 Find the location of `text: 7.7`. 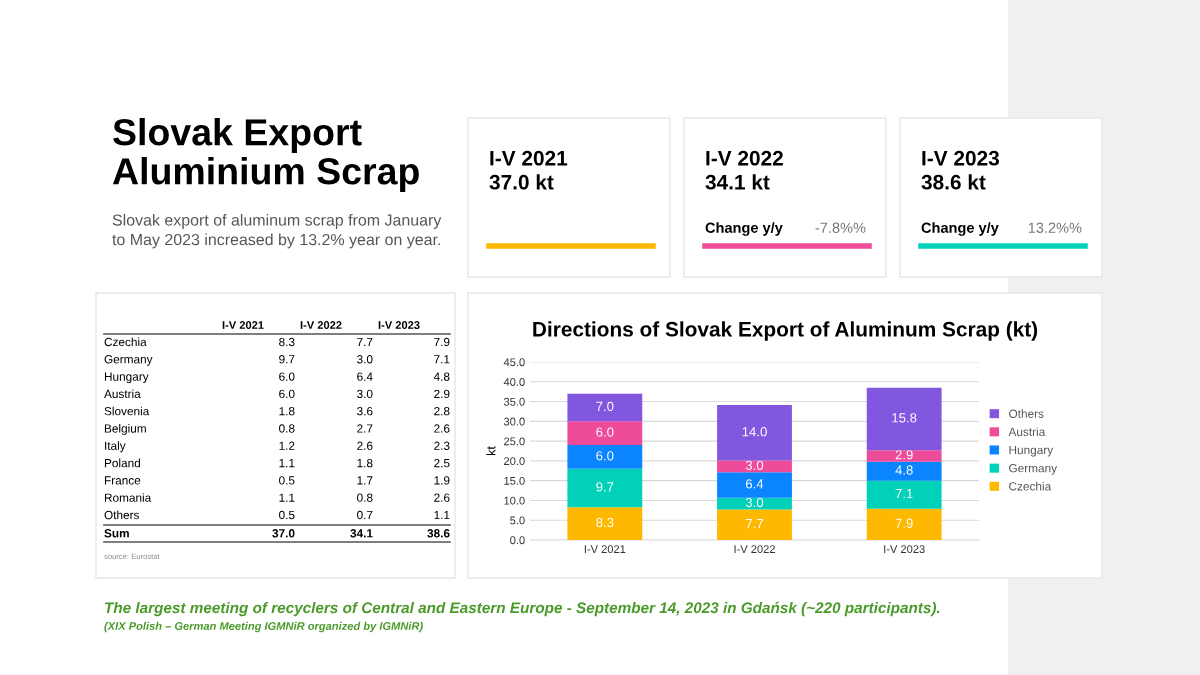

text: 7.7 is located at coordinates (365, 342).